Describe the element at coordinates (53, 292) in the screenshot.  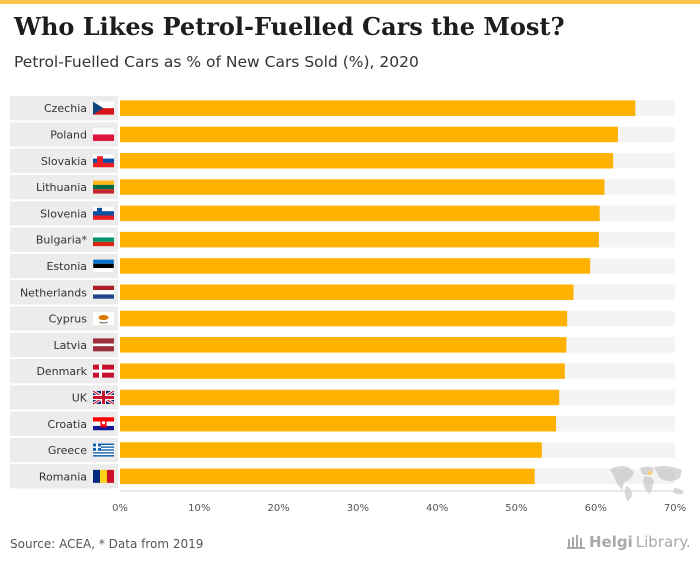
I see `category-label: Netherlands` at that location.